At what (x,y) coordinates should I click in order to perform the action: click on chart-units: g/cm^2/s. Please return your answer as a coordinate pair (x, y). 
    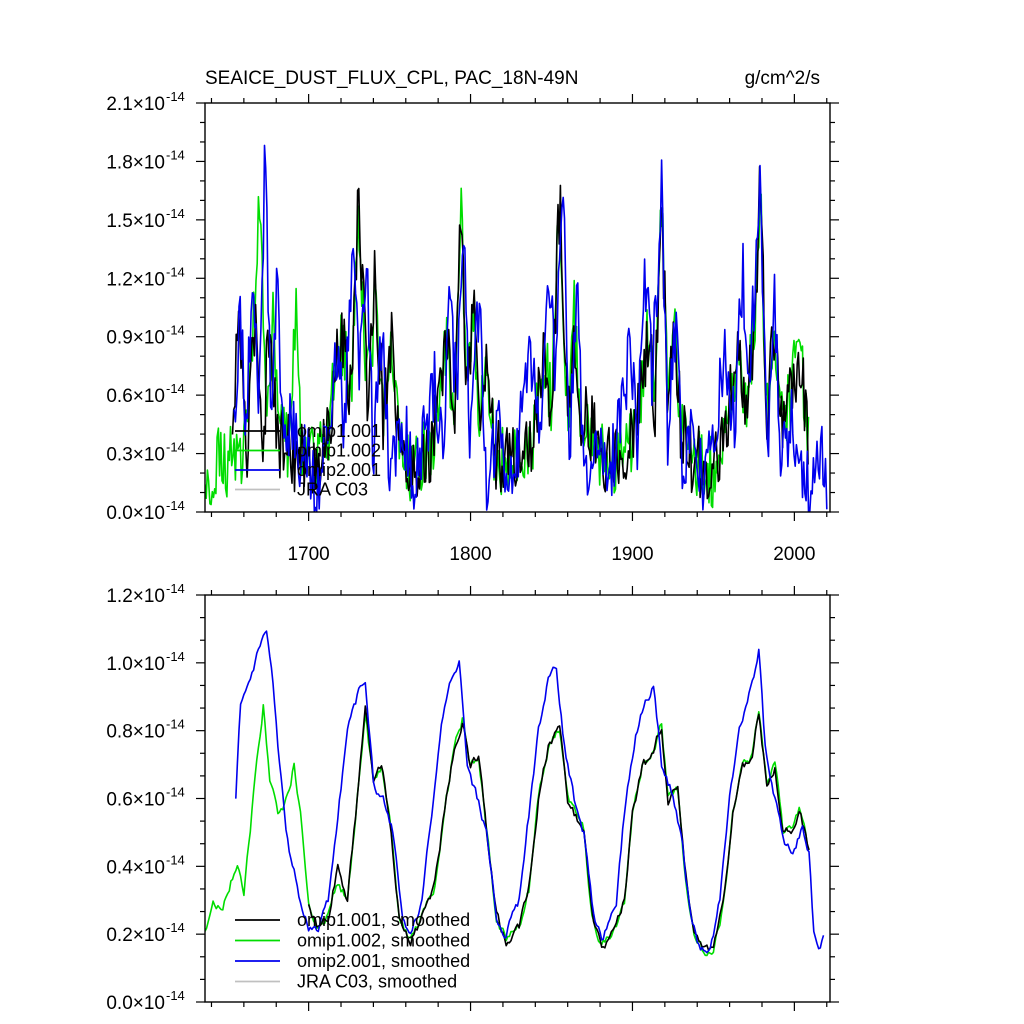
    Looking at the image, I should click on (782, 78).